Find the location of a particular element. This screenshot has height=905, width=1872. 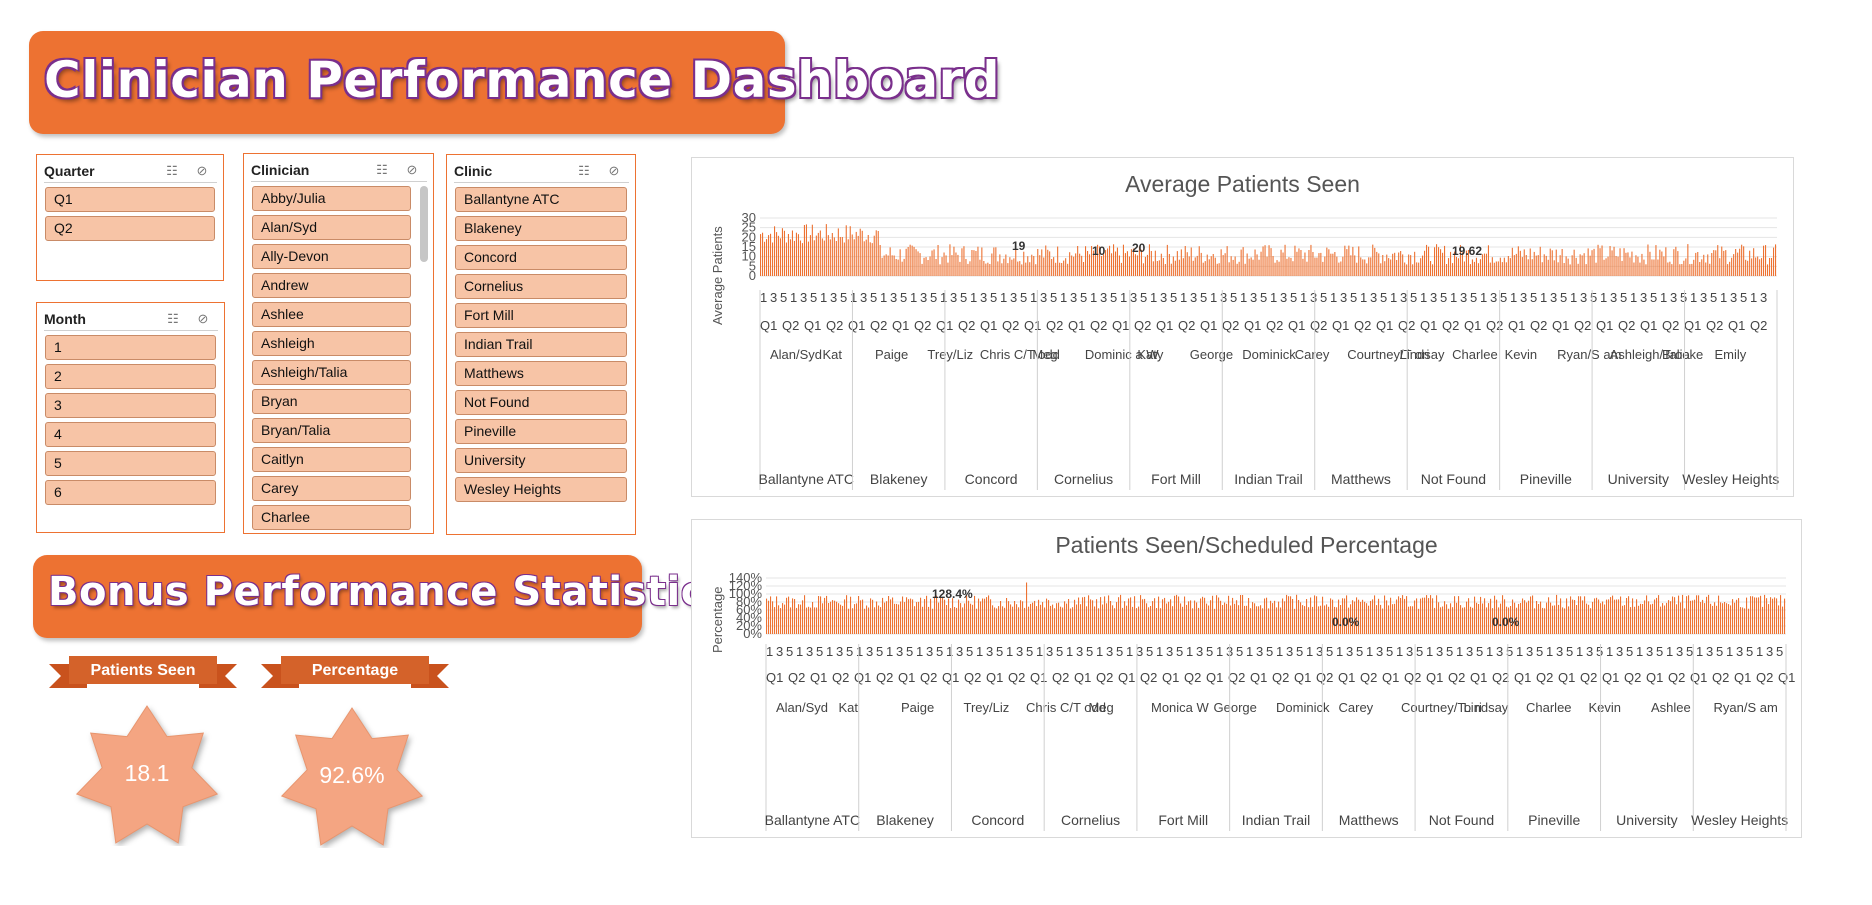

clinic-slicer-item: Blakeney is located at coordinates (541, 228).